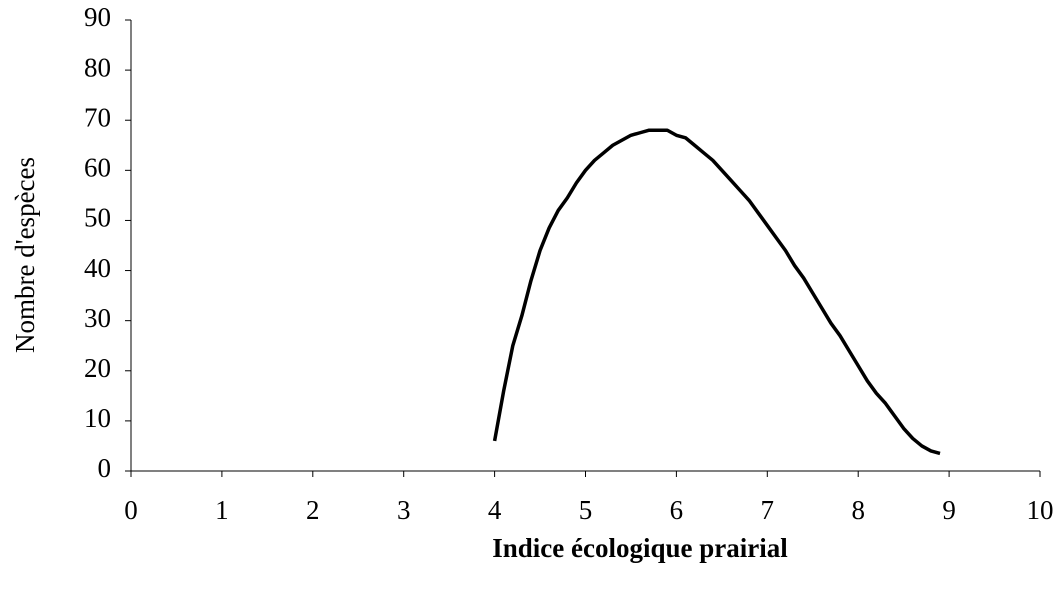 Image resolution: width=1058 pixels, height=593 pixels. I want to click on x-tick-label: 1, so click(222, 510).